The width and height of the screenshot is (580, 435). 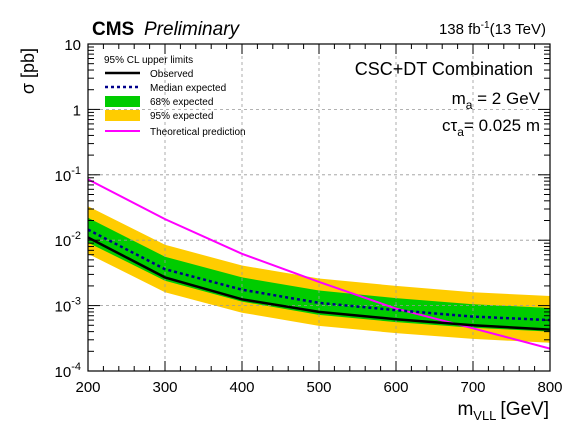 What do you see at coordinates (164, 387) in the screenshot?
I see `x-tick-label: 300` at bounding box center [164, 387].